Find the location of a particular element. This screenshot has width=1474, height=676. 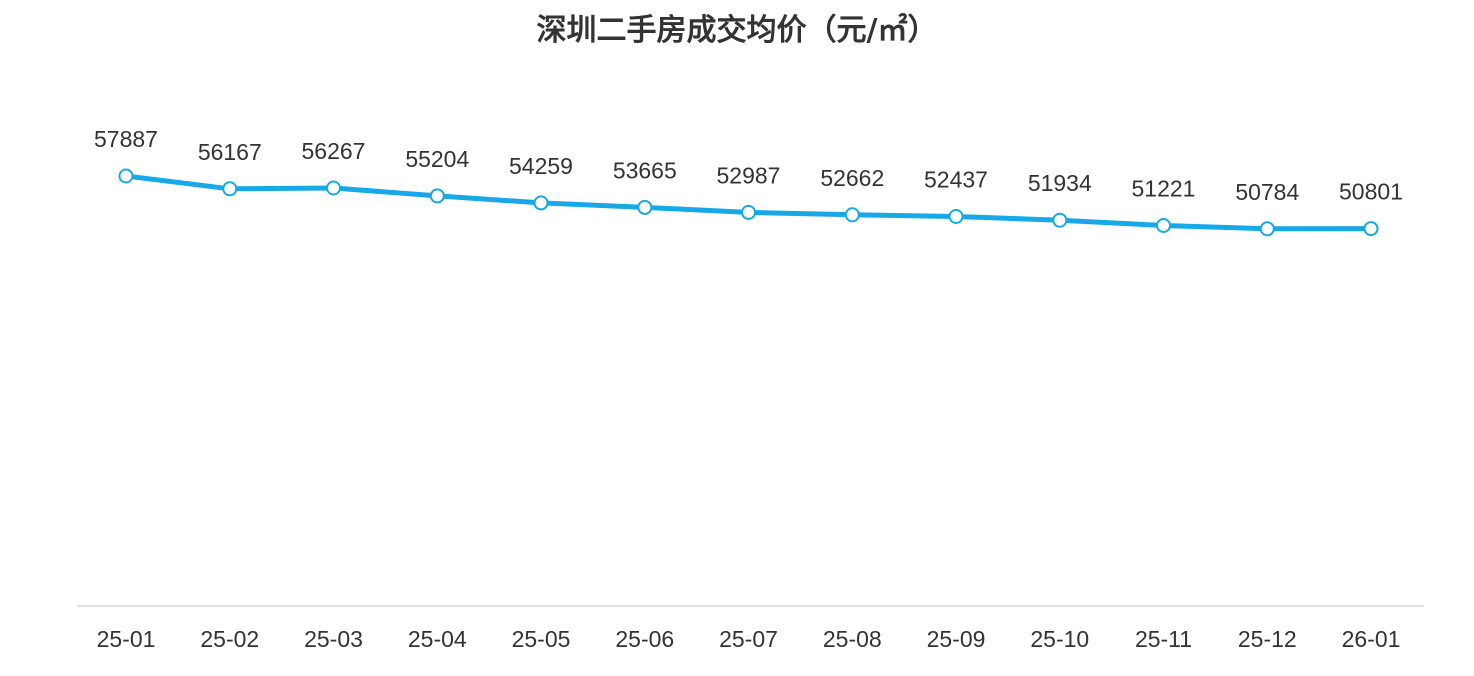

data-label: 53665 is located at coordinates (645, 170).